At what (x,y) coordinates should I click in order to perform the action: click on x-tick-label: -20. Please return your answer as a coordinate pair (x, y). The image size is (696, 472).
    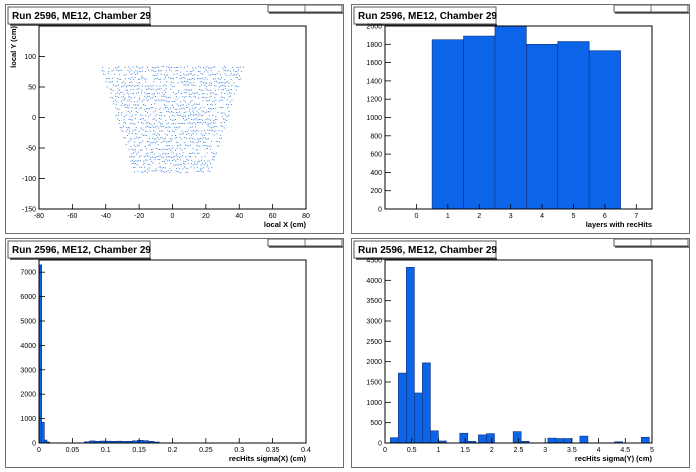
    Looking at the image, I should click on (139, 216).